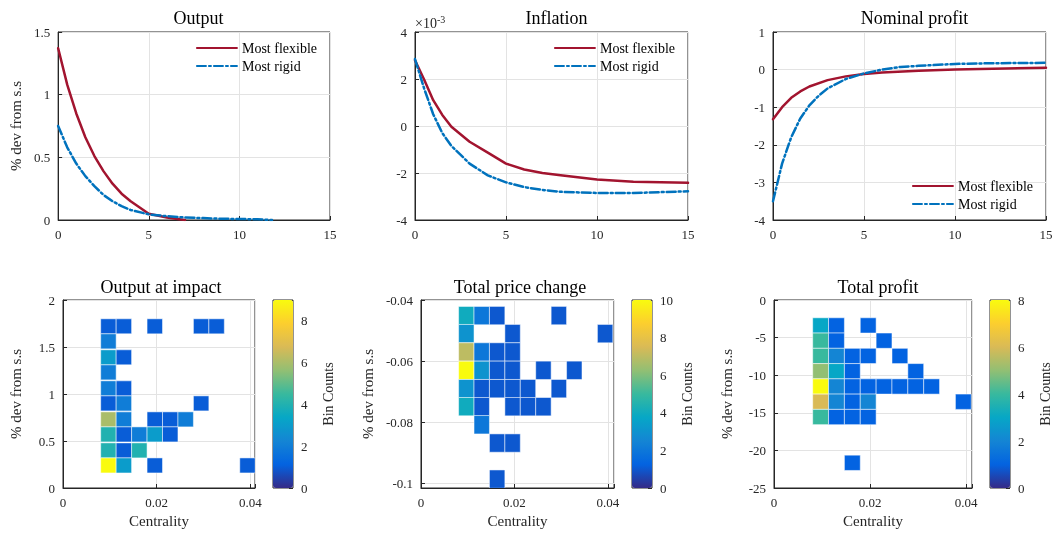 The image size is (1058, 538). I want to click on x-tick-label: 0.04, so click(966, 502).